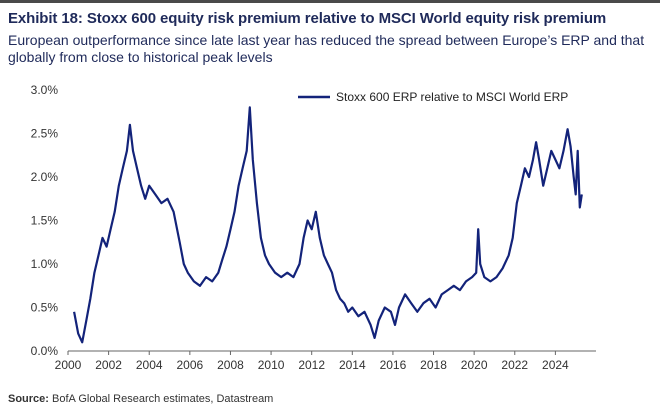 This screenshot has height=410, width=660. What do you see at coordinates (514, 365) in the screenshot?
I see `x-tick-label: 2022` at bounding box center [514, 365].